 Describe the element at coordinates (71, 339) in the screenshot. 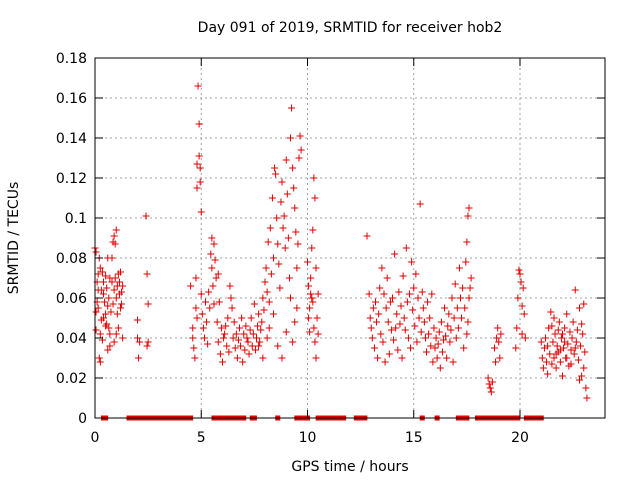

I see `y-tick-label: 0.04` at that location.